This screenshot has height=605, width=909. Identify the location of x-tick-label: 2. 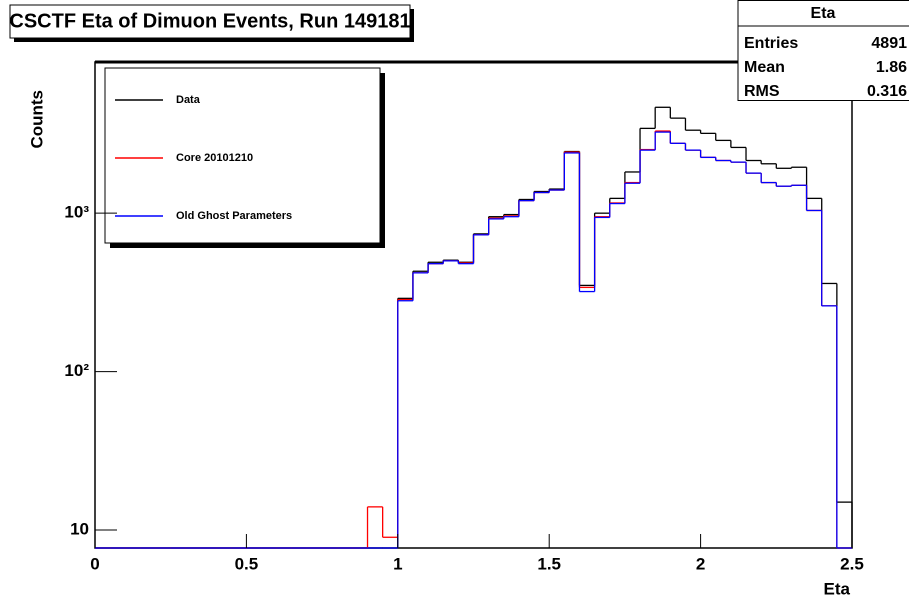
(700, 563).